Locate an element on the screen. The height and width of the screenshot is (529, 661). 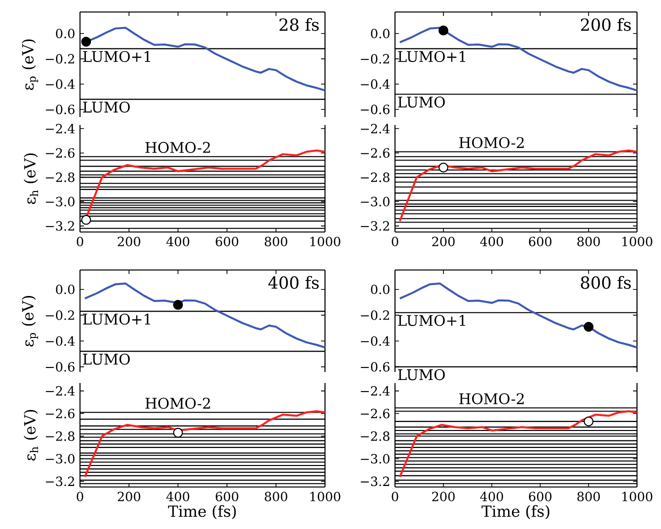
annotation: 400 fs is located at coordinates (293, 282).